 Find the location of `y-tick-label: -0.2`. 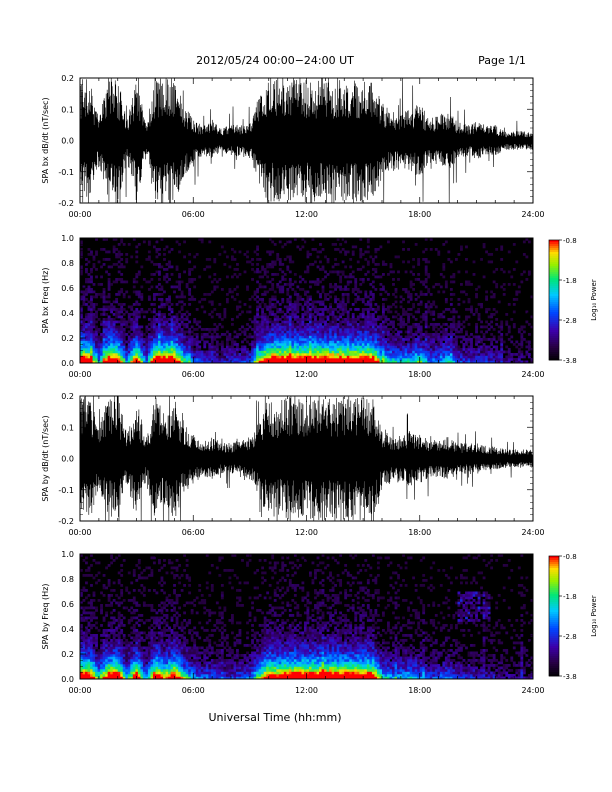

y-tick-label: -0.2 is located at coordinates (66, 521).